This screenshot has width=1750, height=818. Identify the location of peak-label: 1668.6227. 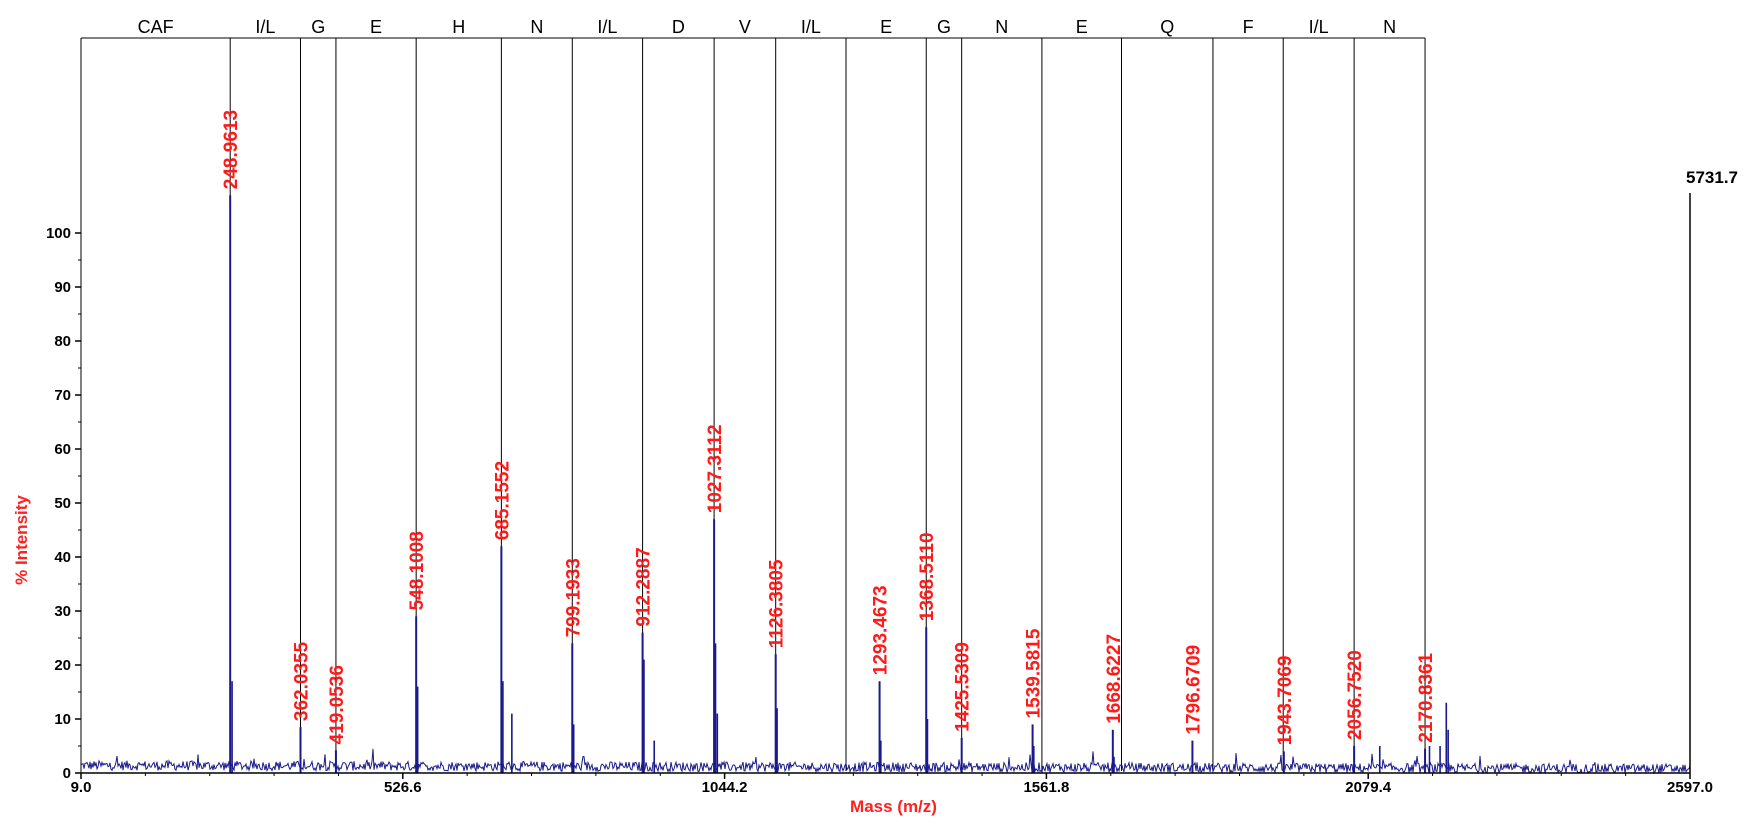
(1114, 679).